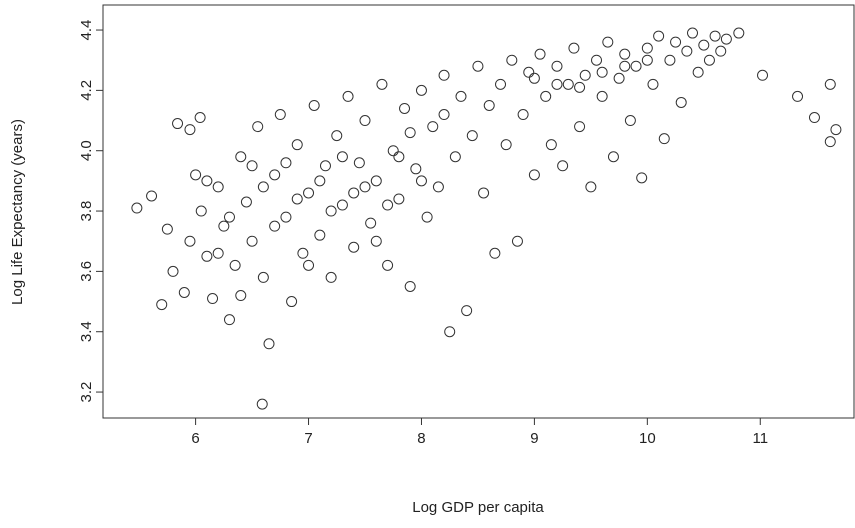  I want to click on x-tick-label: 8, so click(421, 438).